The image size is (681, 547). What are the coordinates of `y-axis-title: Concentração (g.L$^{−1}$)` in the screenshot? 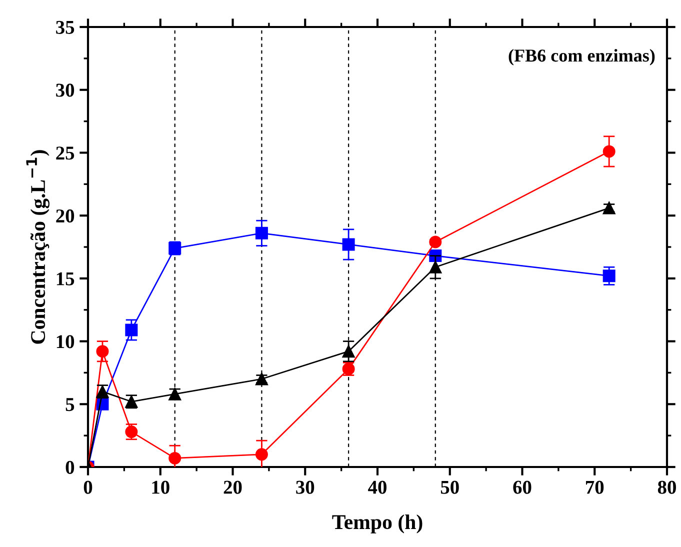 It's located at (38, 247).